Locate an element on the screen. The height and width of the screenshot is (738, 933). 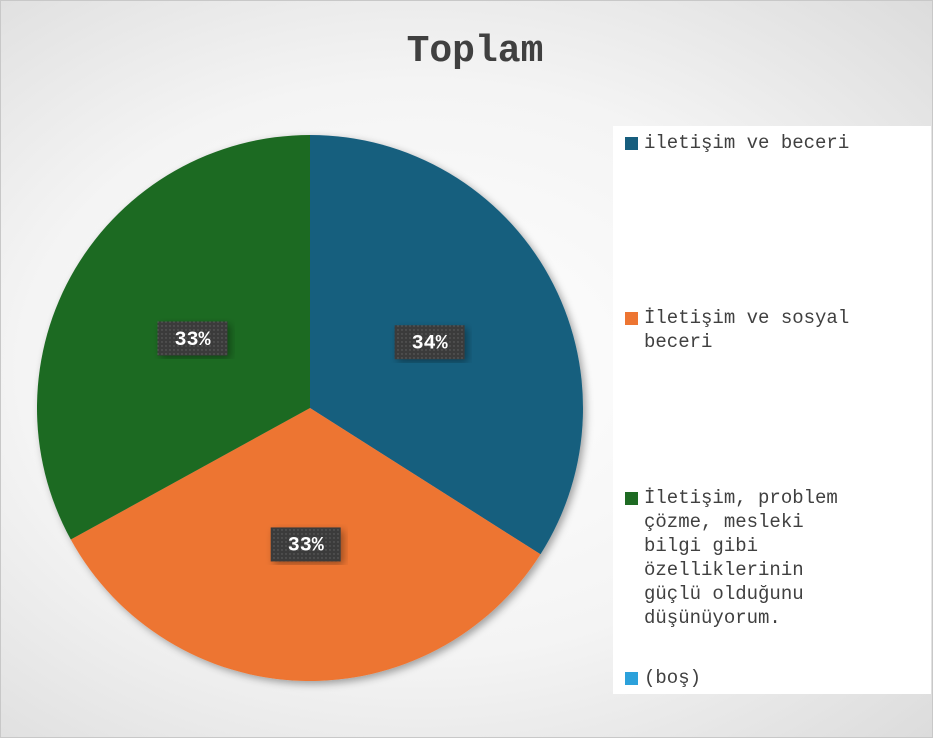
legend-item: İletişim ve sosyal beceri is located at coordinates (775, 330).